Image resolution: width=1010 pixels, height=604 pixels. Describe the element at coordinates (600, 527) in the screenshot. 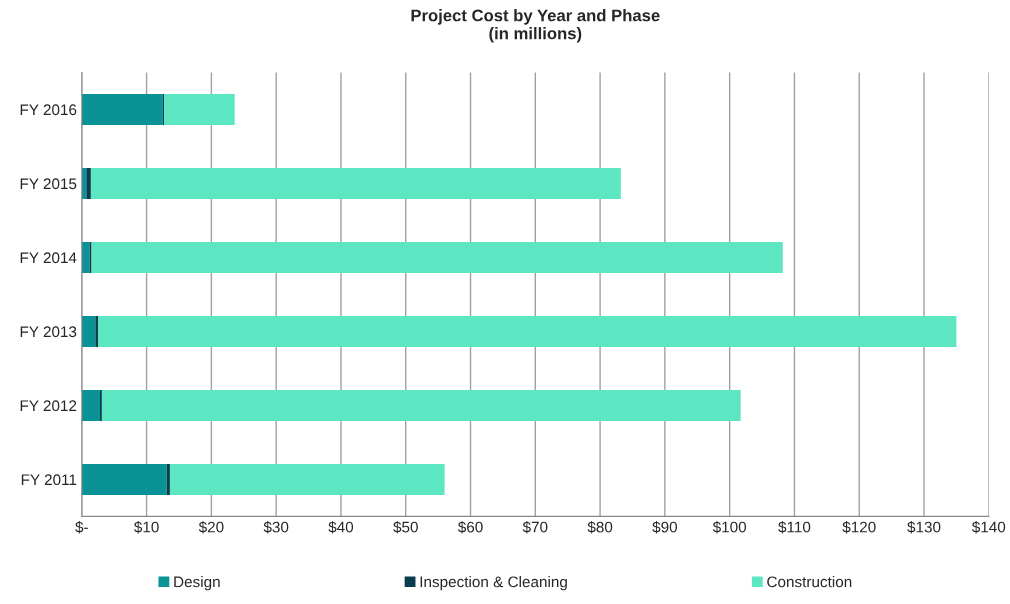

I see `x-tick-label: $80` at that location.